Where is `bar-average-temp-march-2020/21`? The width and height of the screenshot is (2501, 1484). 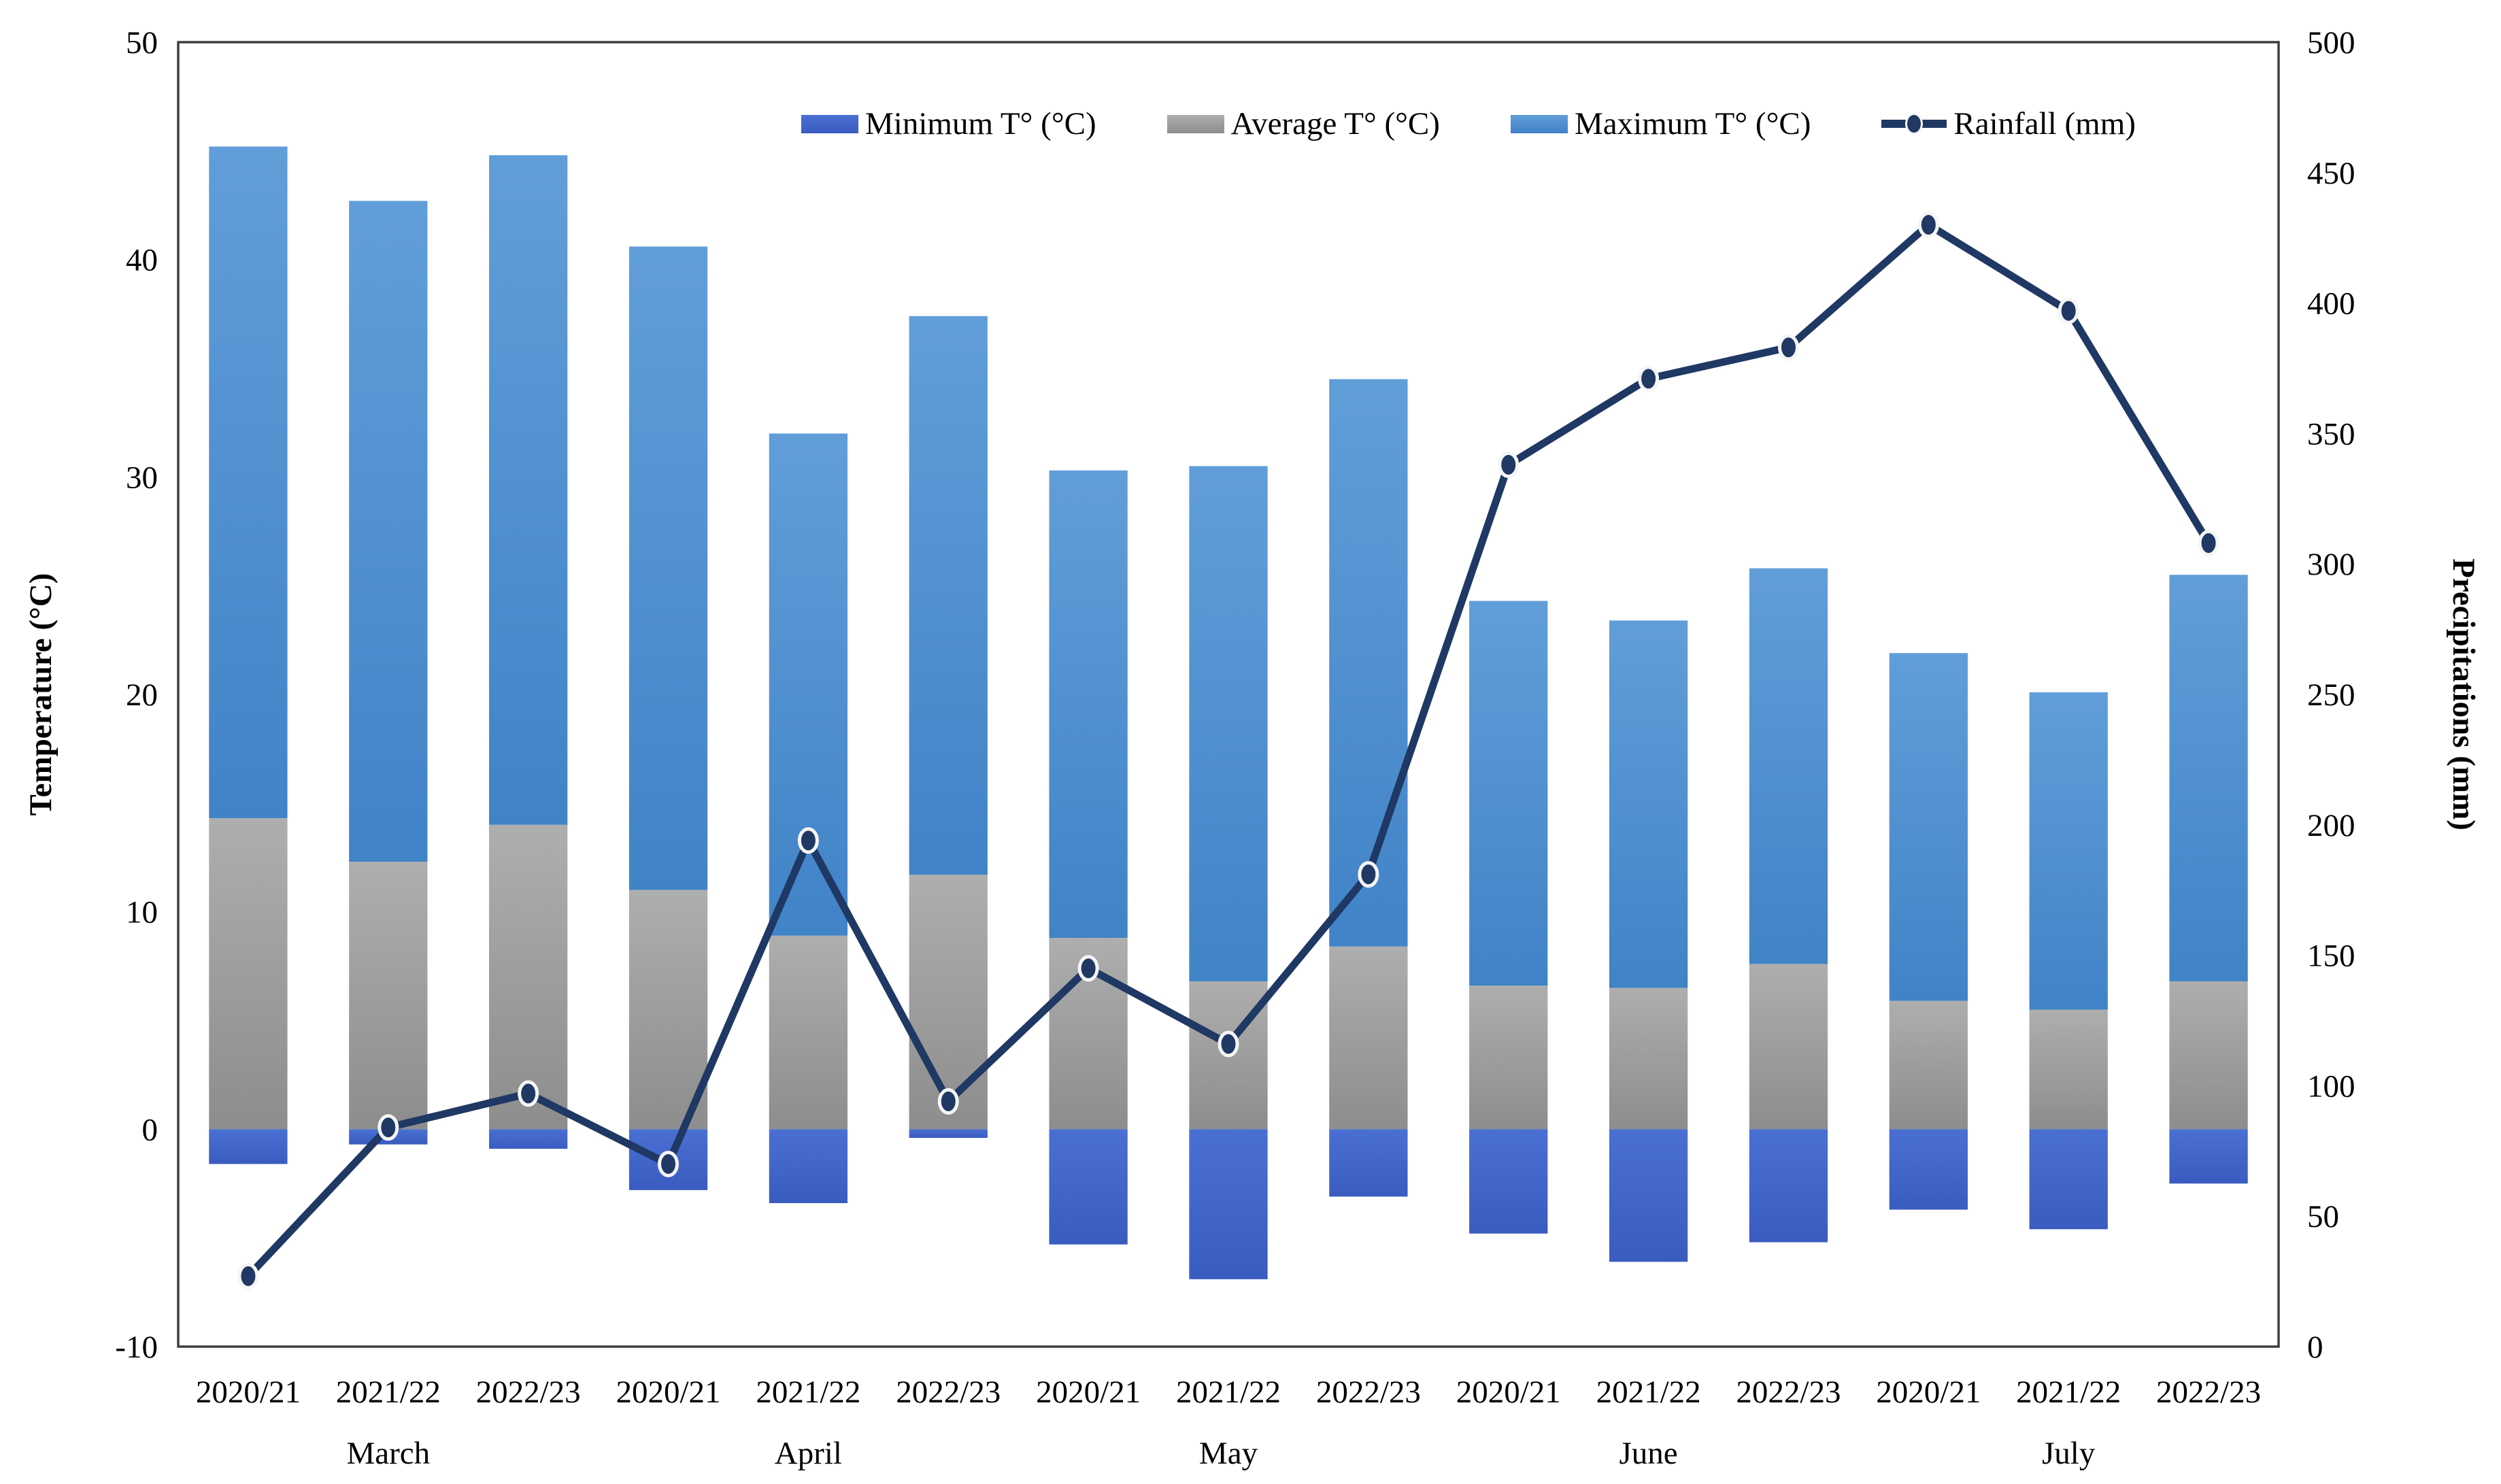 bar-average-temp-march-2020/21 is located at coordinates (248, 974).